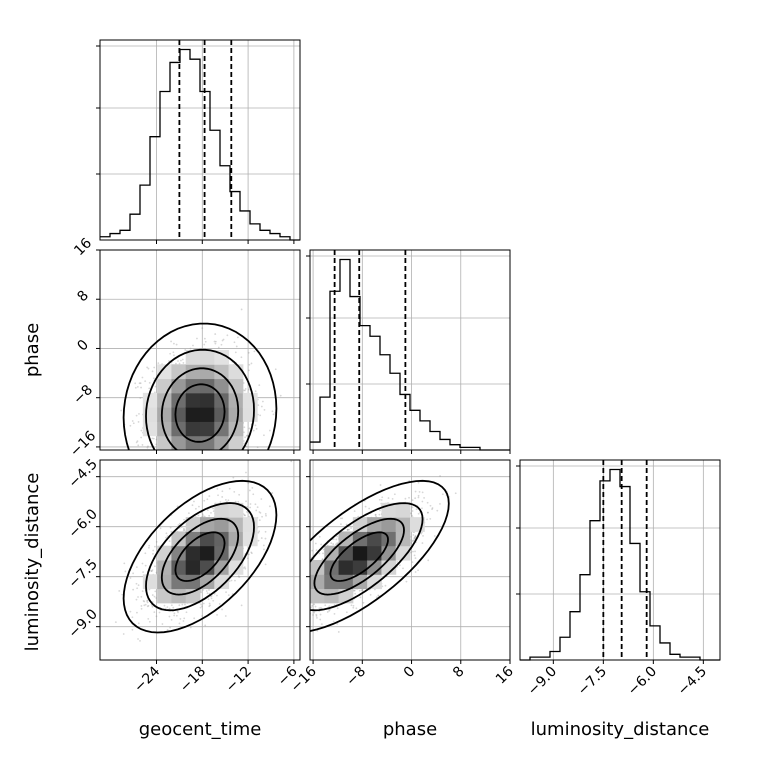  I want to click on density-phase_vs_luminosity_distance: −16 −8 0 8 16, so click(402, 577).